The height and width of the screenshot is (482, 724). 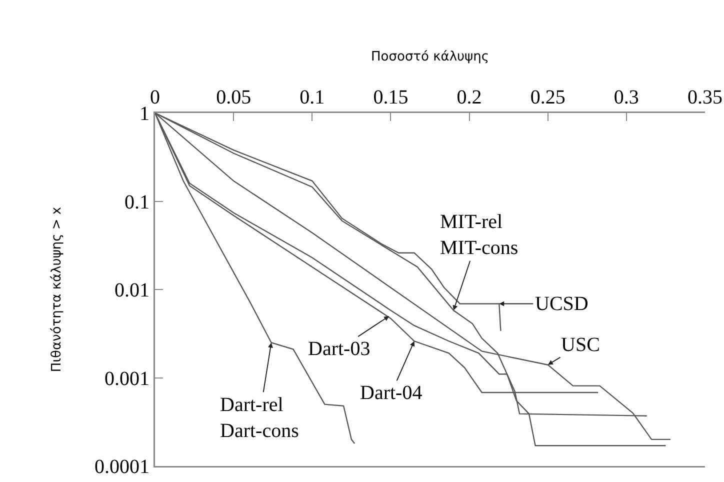 What do you see at coordinates (626, 97) in the screenshot?
I see `x-tick-label: 0.3` at bounding box center [626, 97].